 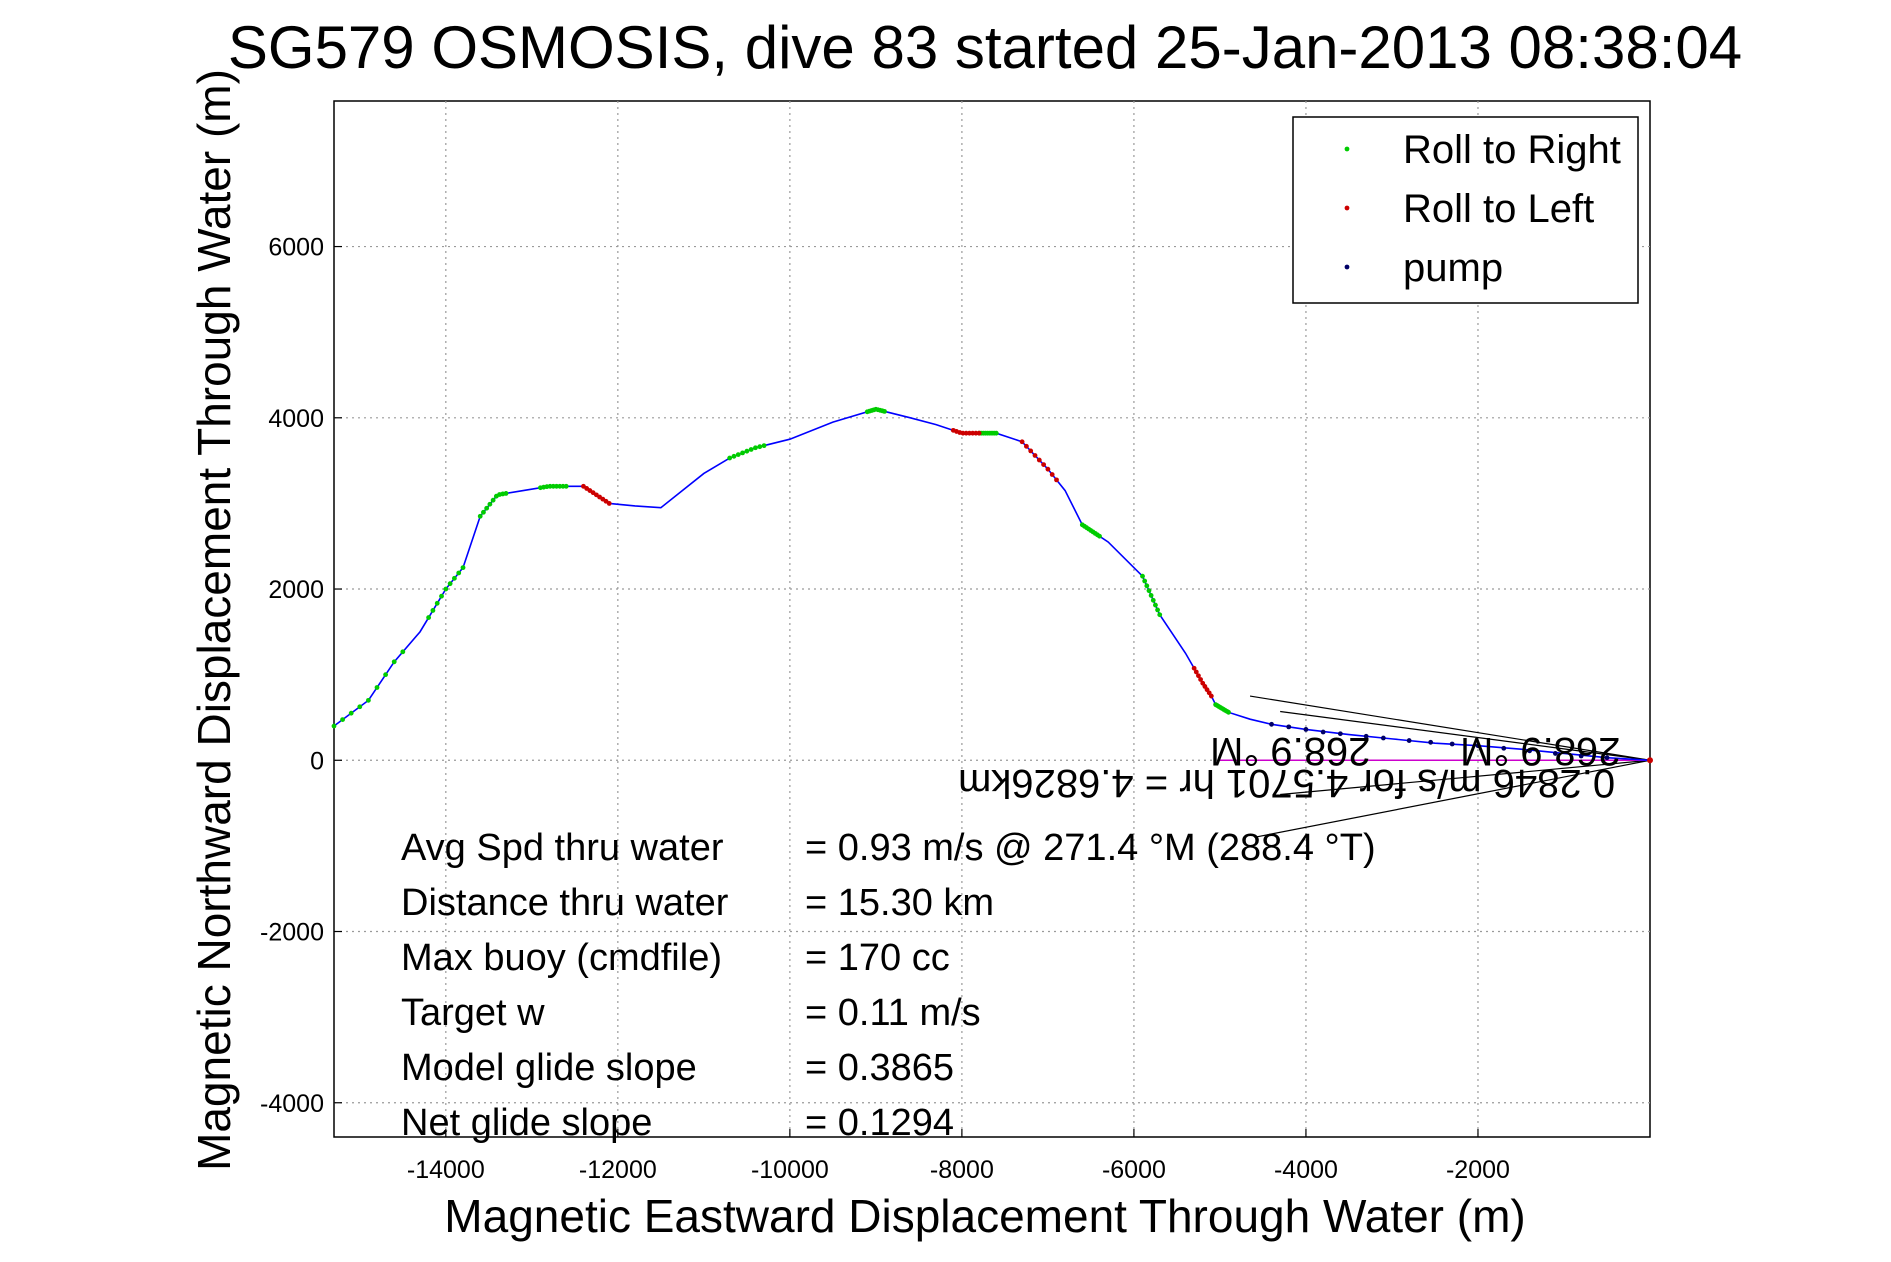 I want to click on x-tick-label: -14000, so click(x=446, y=1170).